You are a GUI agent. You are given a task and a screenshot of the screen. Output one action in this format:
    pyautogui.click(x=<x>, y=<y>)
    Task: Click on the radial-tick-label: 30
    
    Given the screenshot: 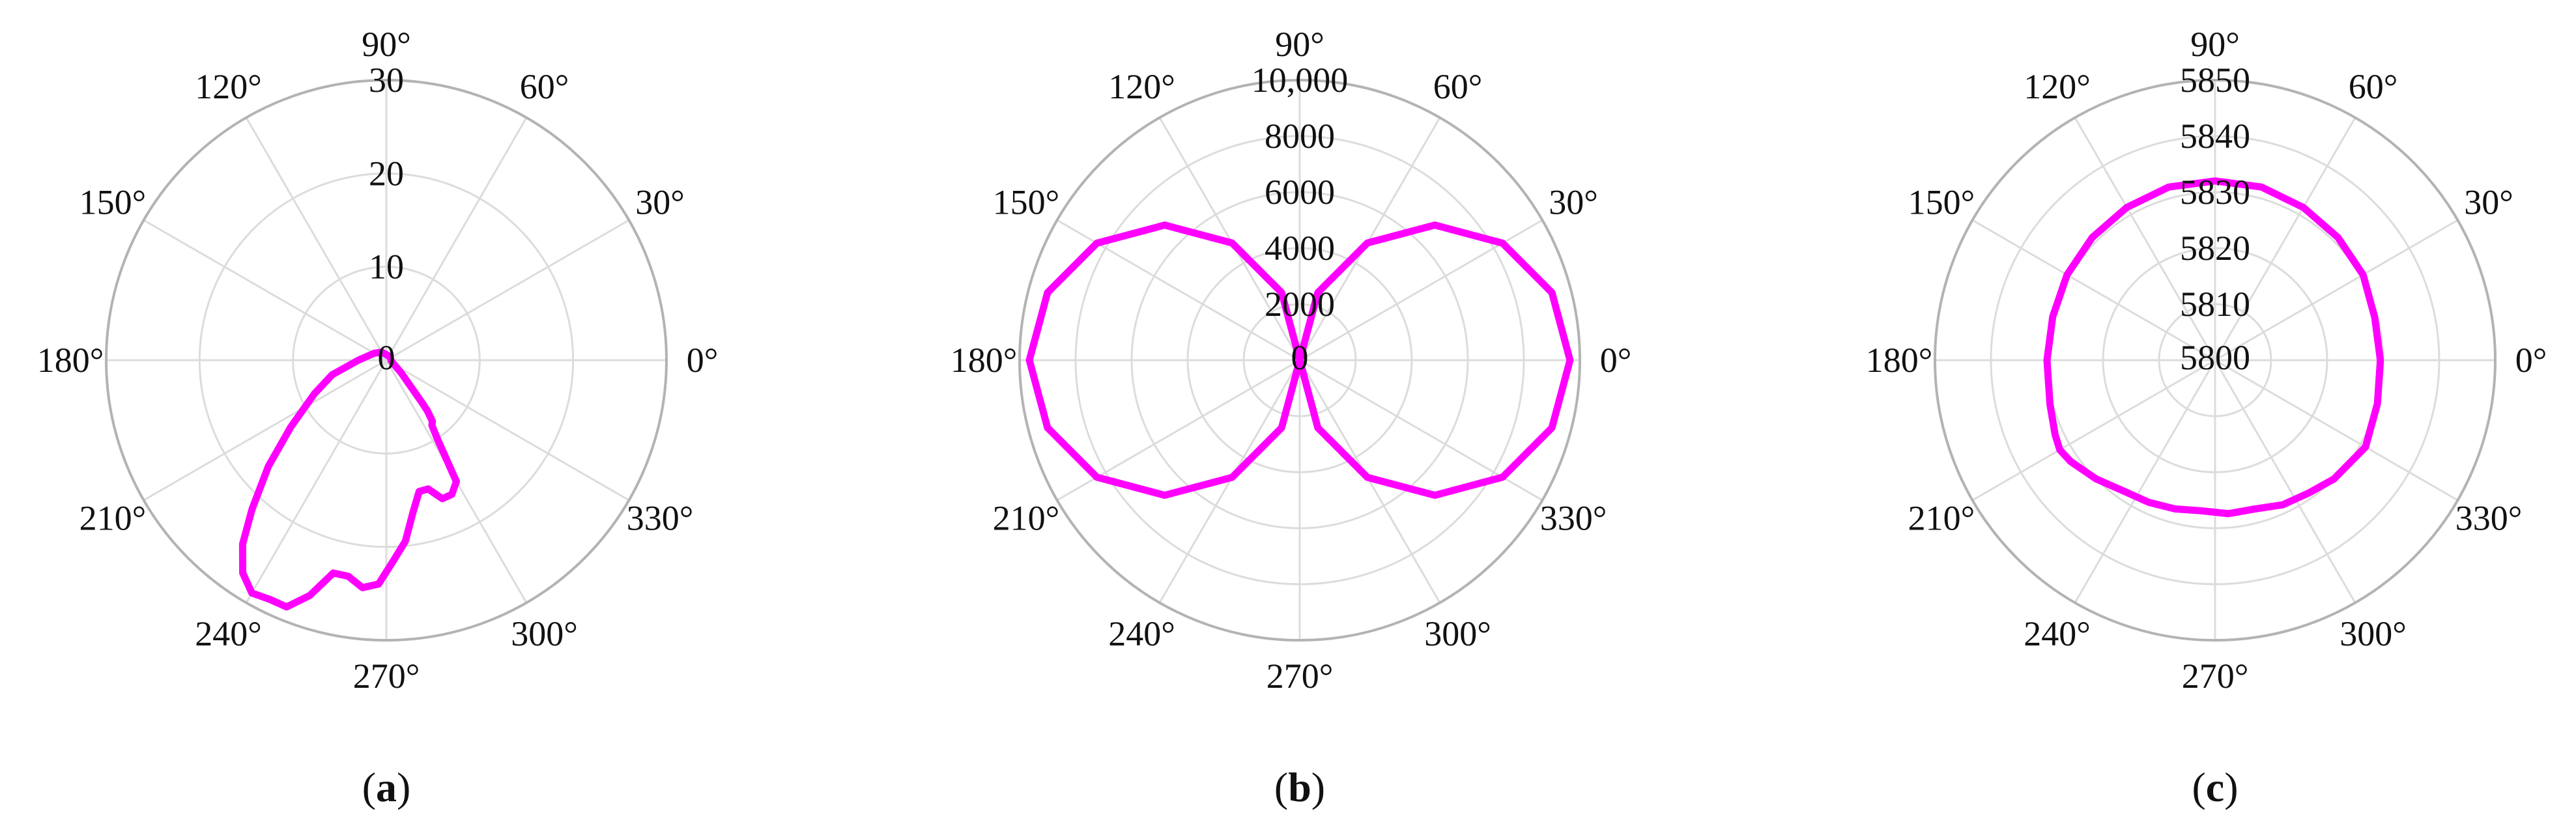 What is the action you would take?
    pyautogui.click(x=386, y=80)
    